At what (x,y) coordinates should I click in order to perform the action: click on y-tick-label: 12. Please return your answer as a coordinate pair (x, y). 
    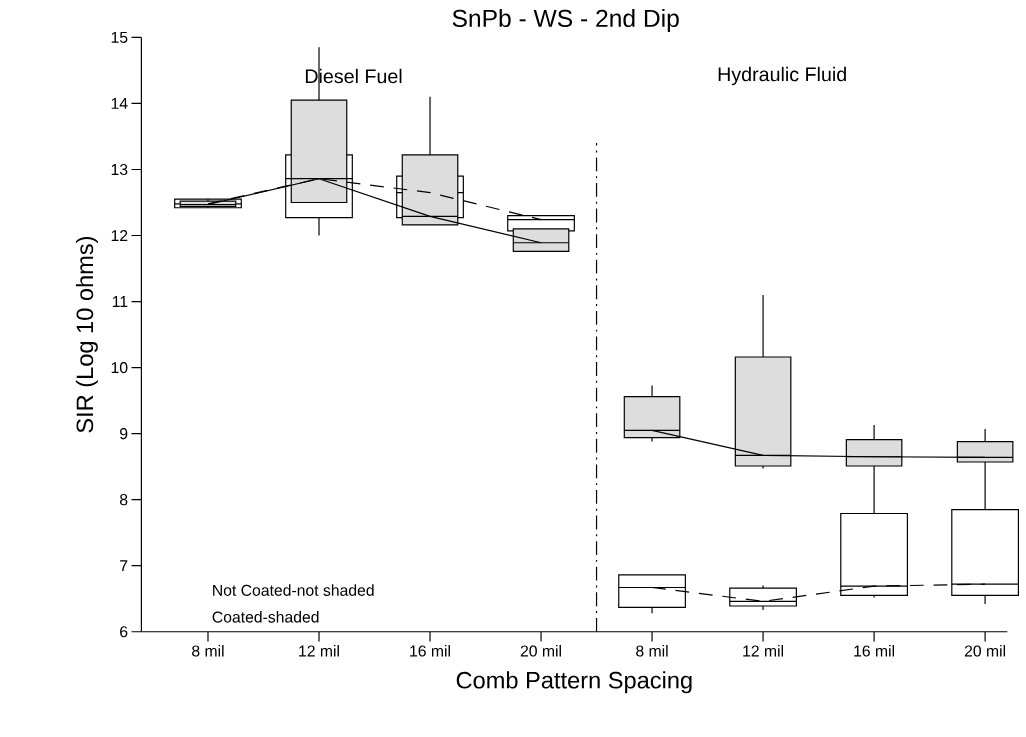
    Looking at the image, I should click on (119, 235).